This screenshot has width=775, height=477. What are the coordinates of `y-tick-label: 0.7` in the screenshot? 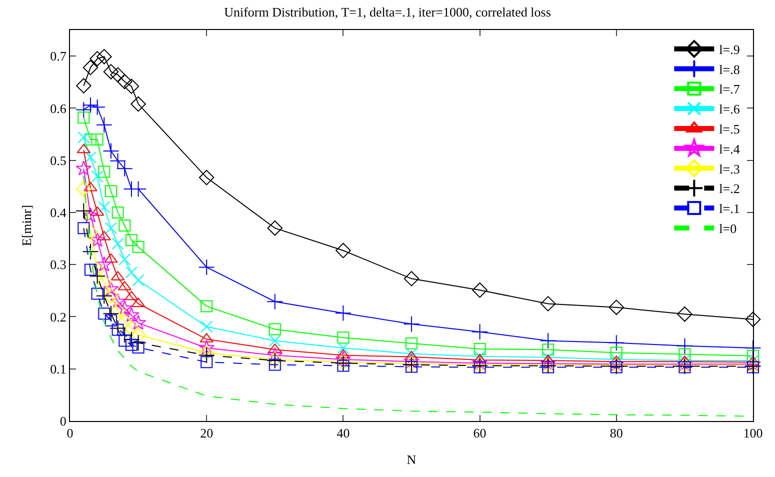 It's located at (58, 56).